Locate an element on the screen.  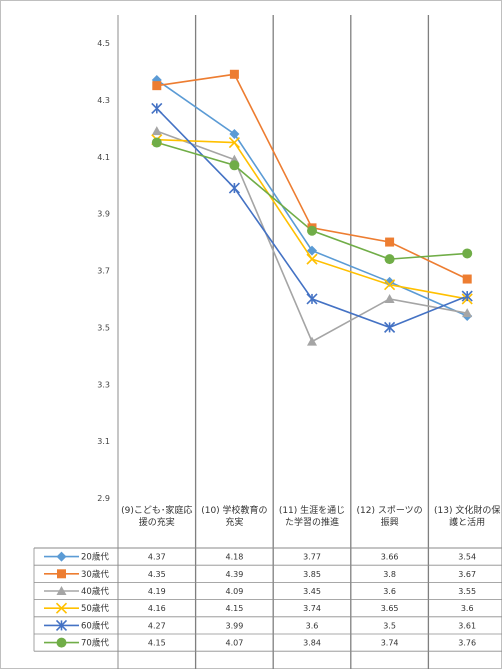
table-cell: 3.65 is located at coordinates (390, 608).